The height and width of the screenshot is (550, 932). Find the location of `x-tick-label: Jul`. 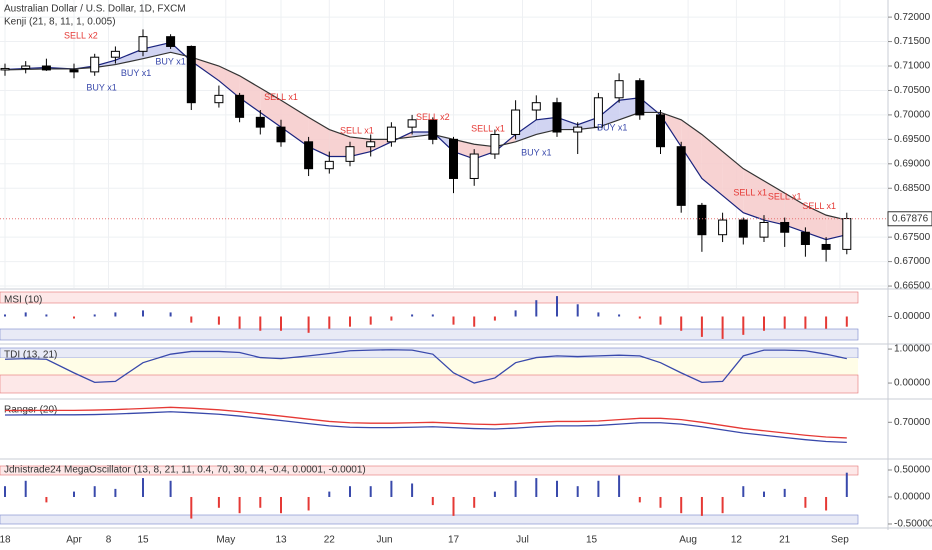

x-tick-label: Jul is located at coordinates (522, 540).